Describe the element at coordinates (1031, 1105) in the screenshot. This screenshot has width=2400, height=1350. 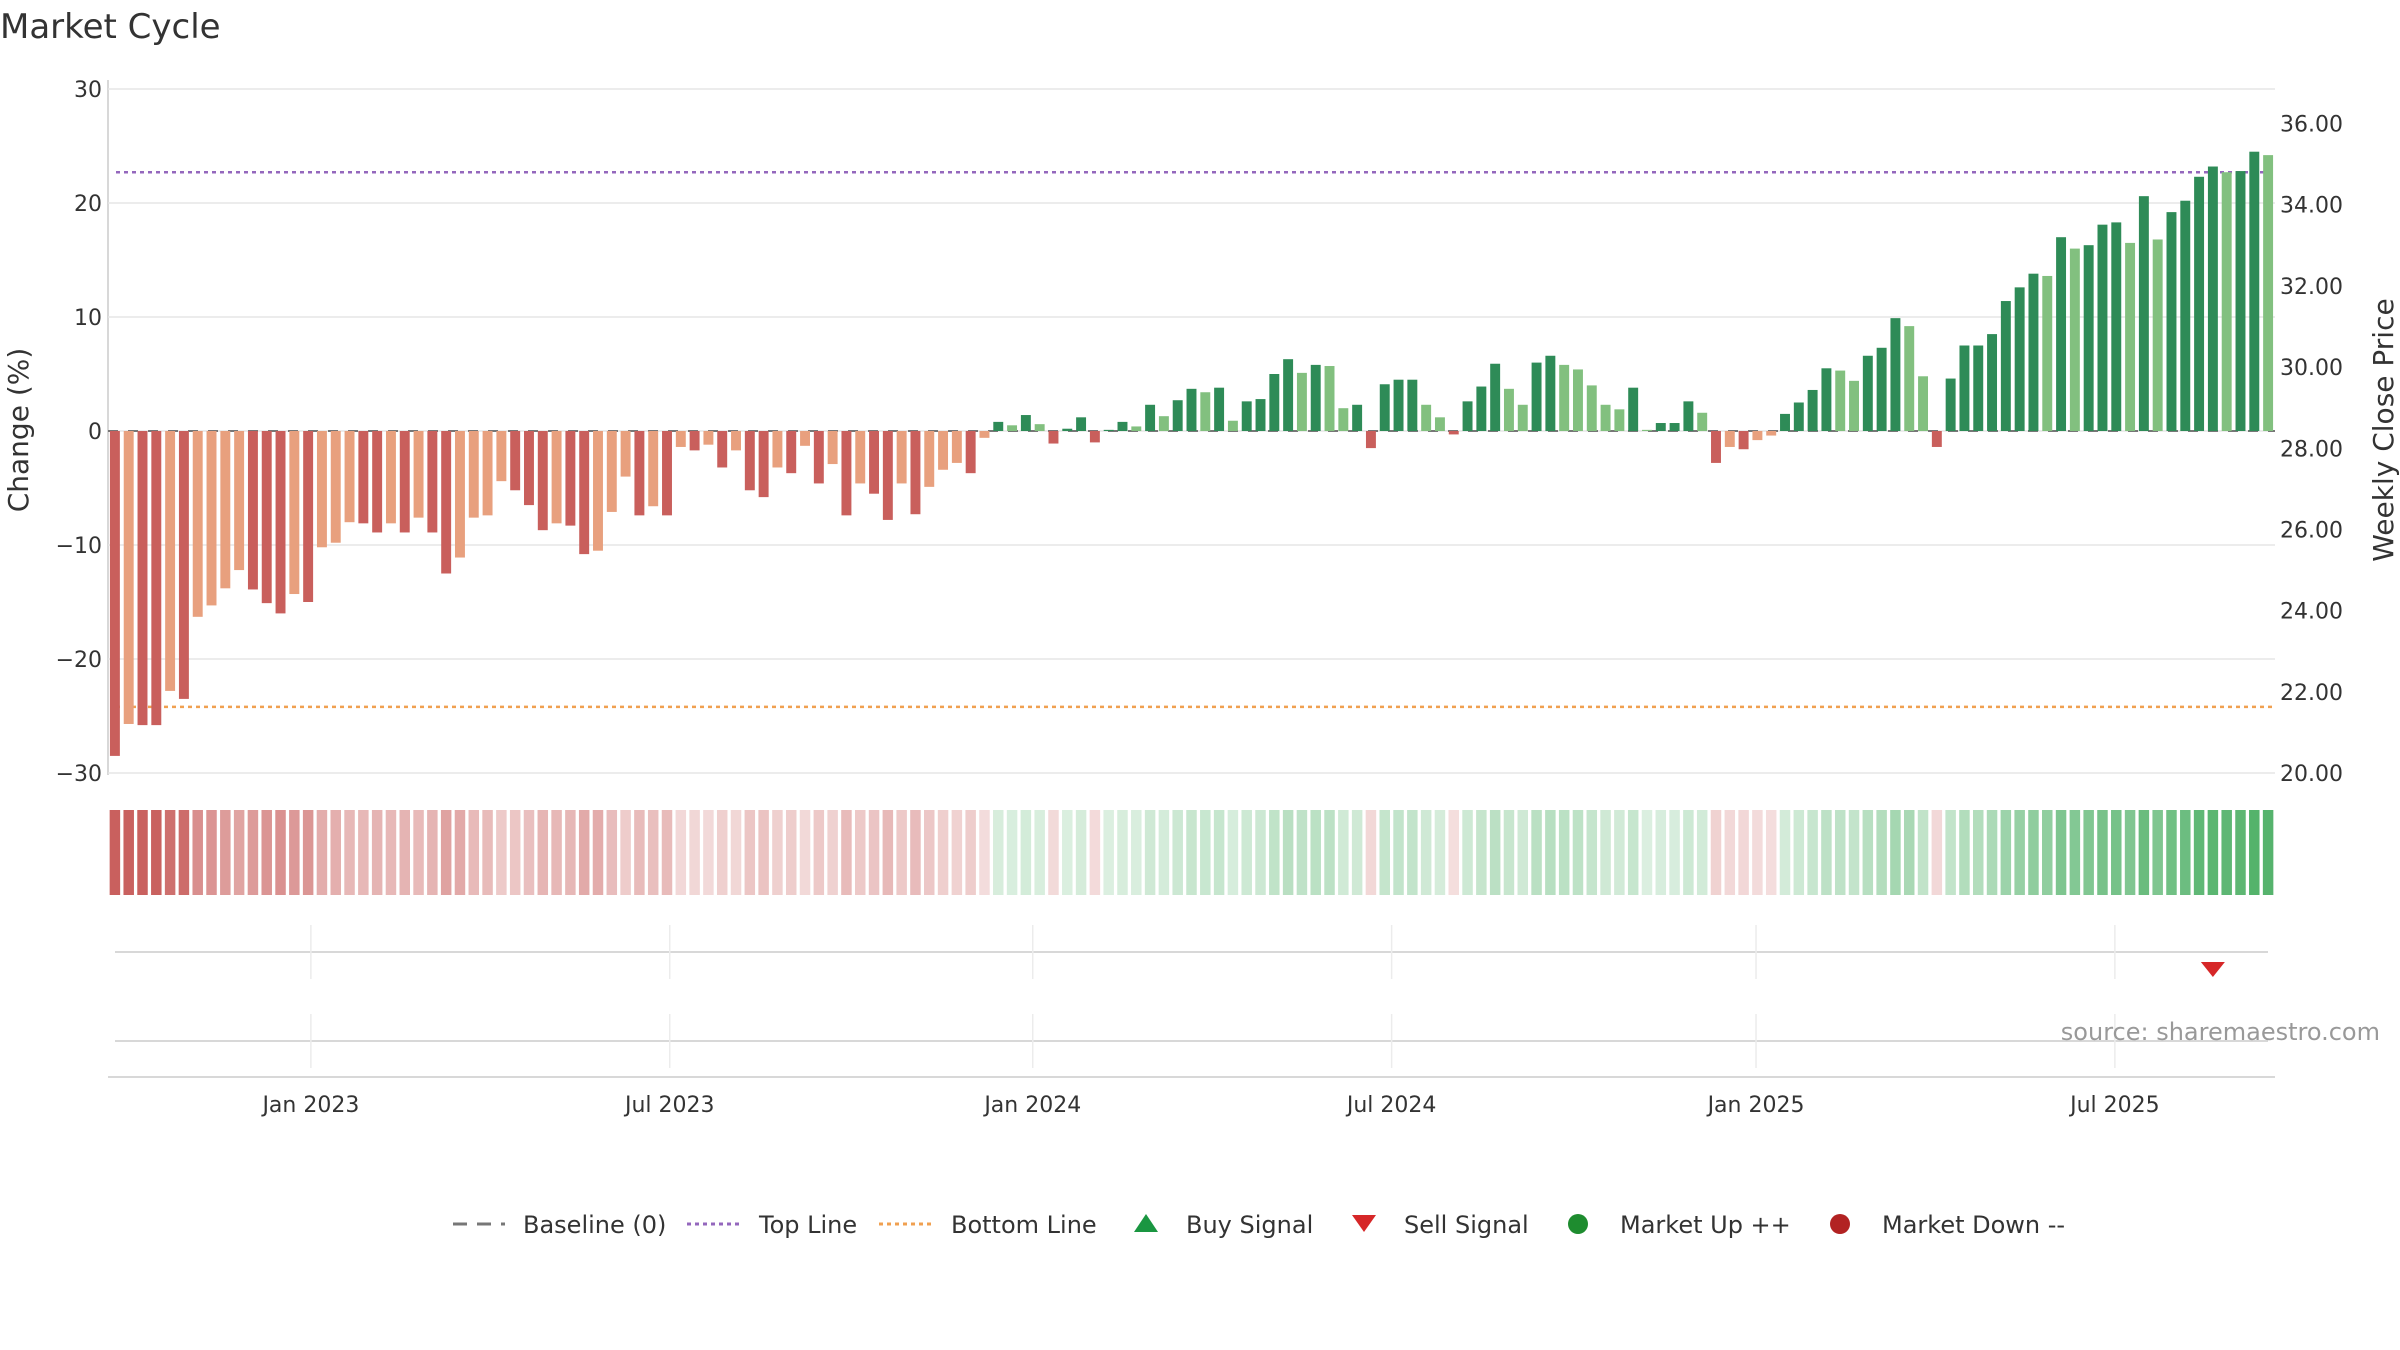
I see `x-tick-label: Jan 2024` at that location.